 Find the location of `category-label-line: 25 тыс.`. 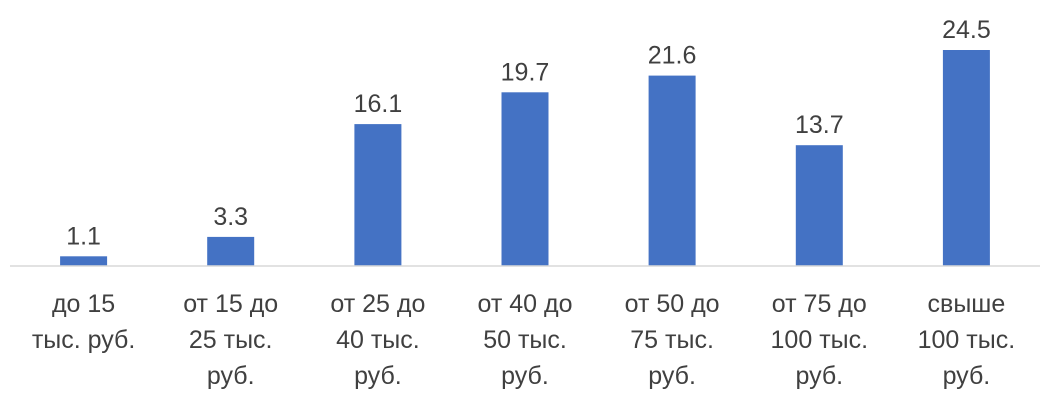

category-label-line: 25 тыс. is located at coordinates (231, 340).